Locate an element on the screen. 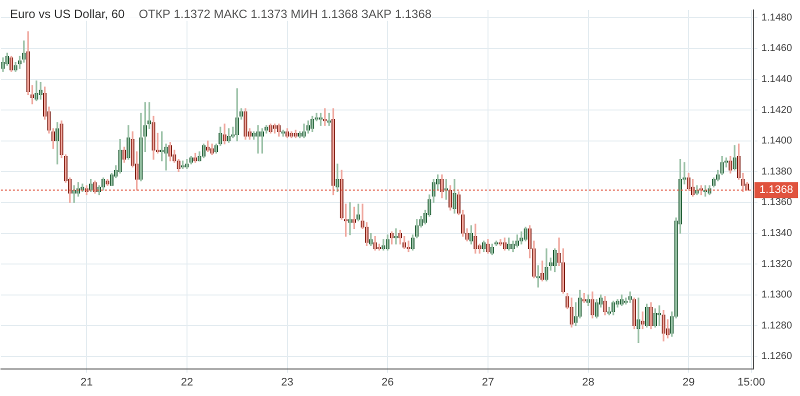  y-tick-label: 1.1420 is located at coordinates (776, 110).